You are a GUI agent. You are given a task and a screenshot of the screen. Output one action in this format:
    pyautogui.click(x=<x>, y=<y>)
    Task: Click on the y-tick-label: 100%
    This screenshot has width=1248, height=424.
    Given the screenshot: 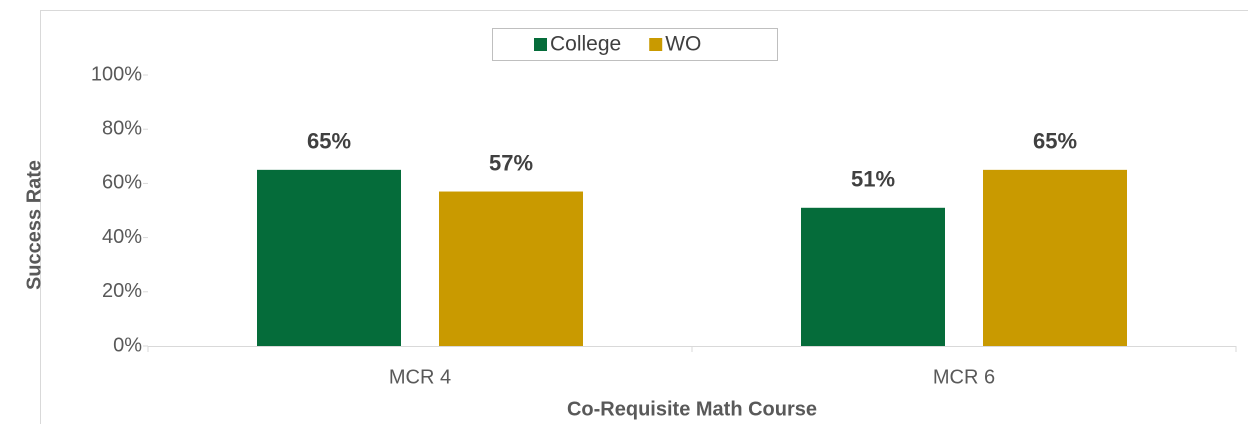 What is the action you would take?
    pyautogui.click(x=116, y=74)
    